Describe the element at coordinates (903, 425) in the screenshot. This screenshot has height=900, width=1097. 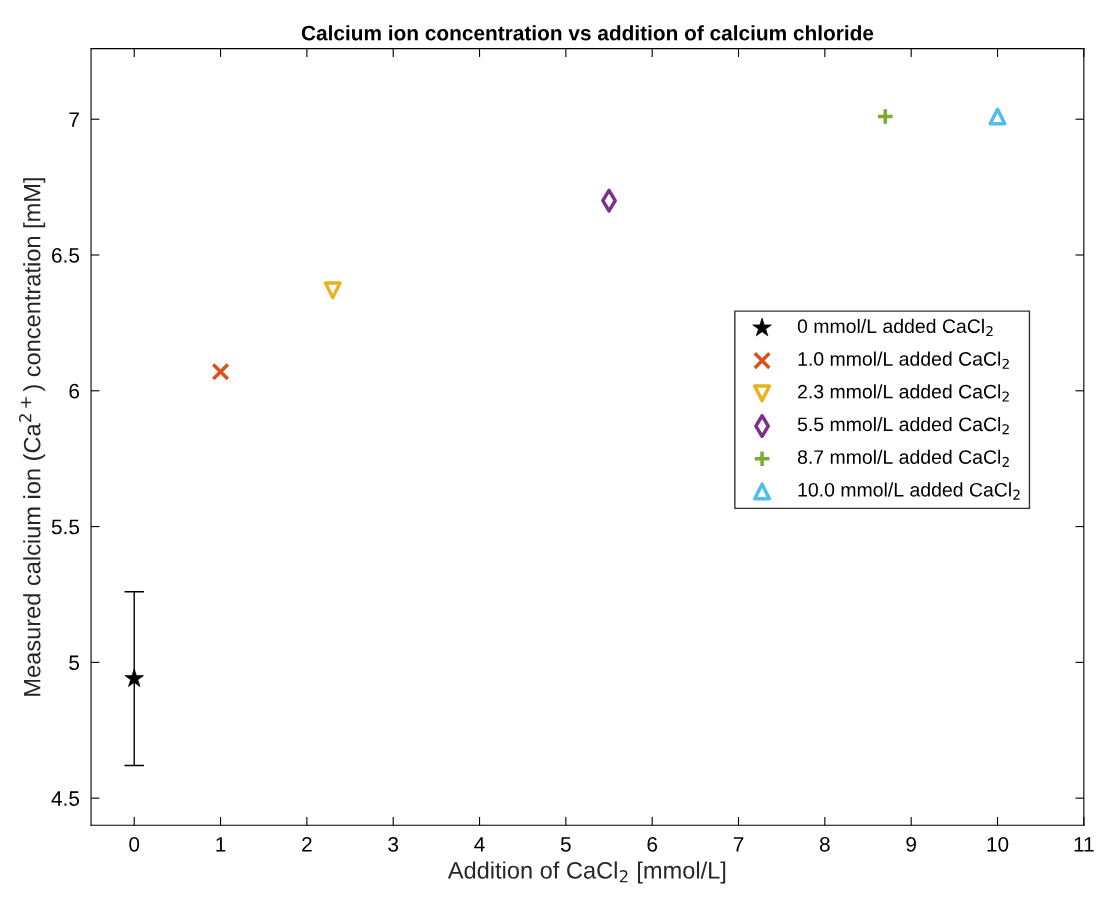
I see `legend-label: 5.5 mmol/L added CaCl$_{2}$` at that location.